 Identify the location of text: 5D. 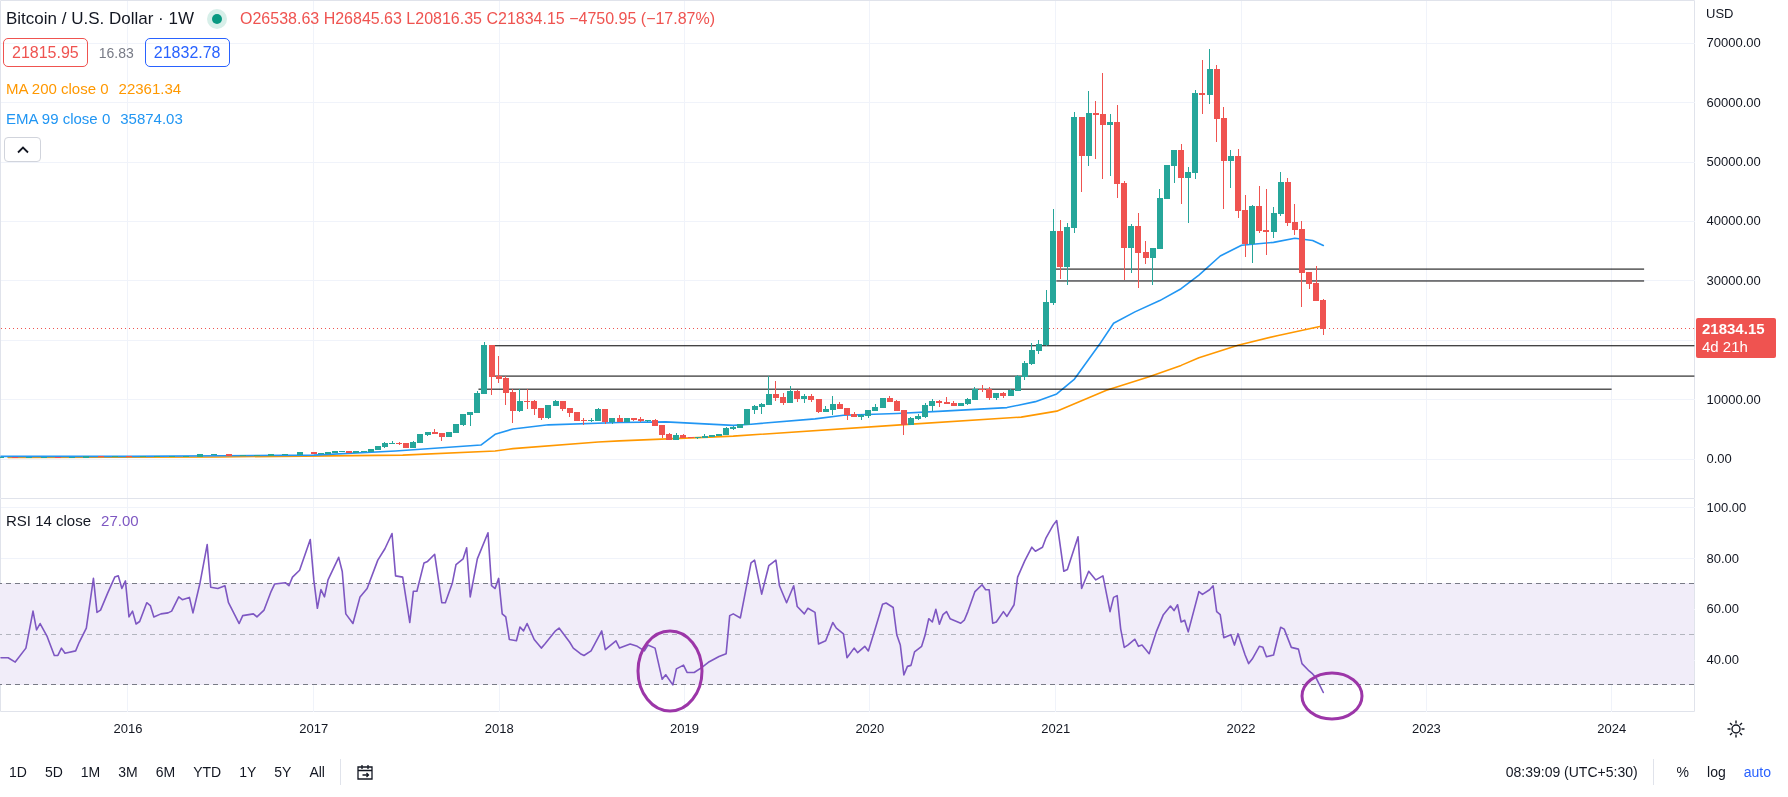
(53, 772).